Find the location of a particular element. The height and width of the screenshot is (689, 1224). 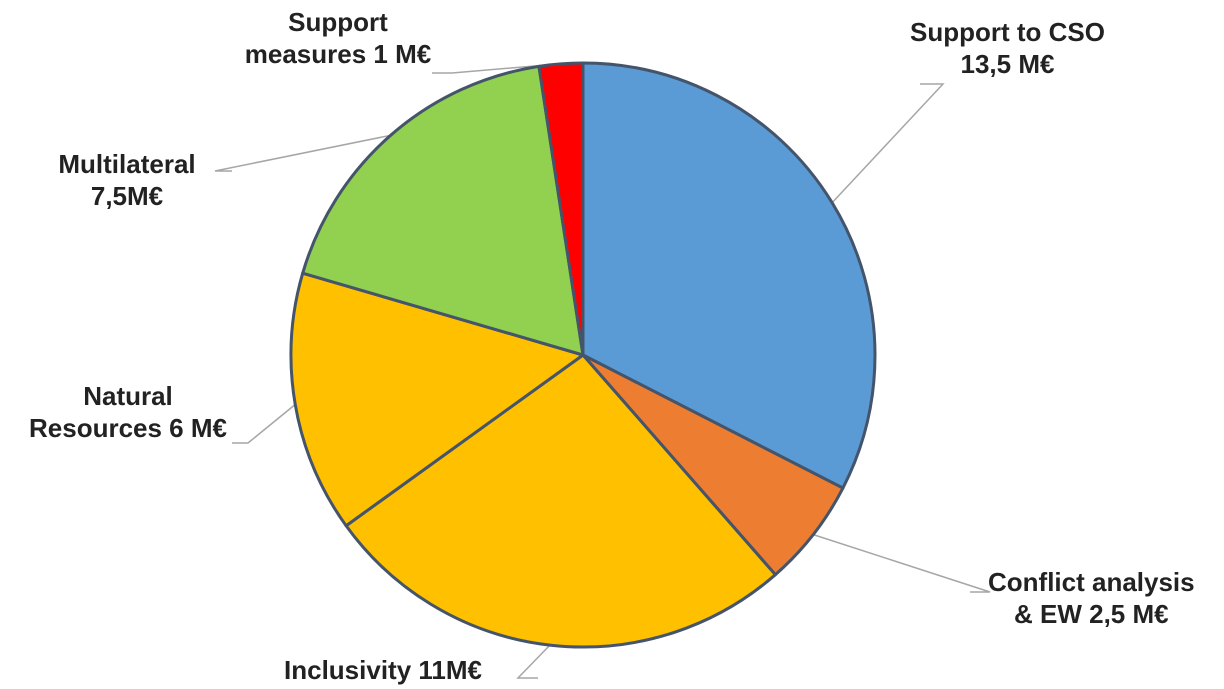

label-inclusivity: Inclusivity 11M€ is located at coordinates (383, 670).